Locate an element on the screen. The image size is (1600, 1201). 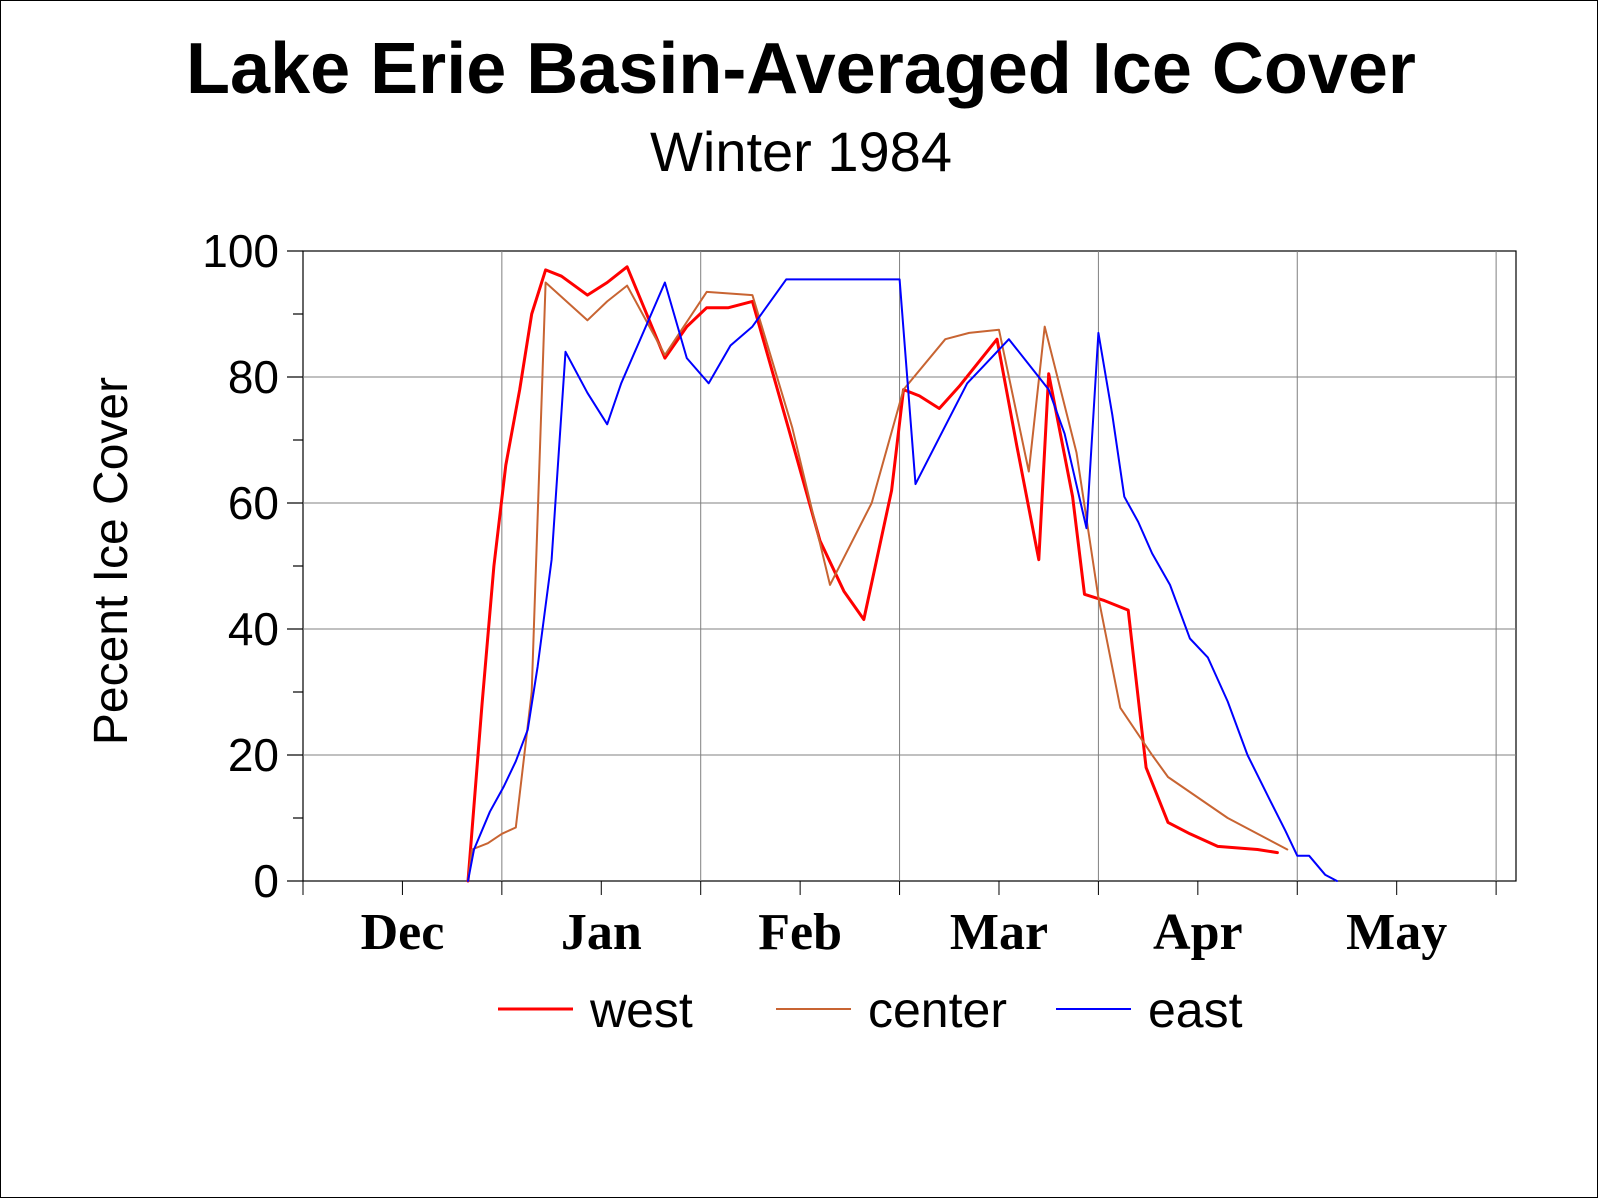
x-tick-label: Dec is located at coordinates (403, 932).